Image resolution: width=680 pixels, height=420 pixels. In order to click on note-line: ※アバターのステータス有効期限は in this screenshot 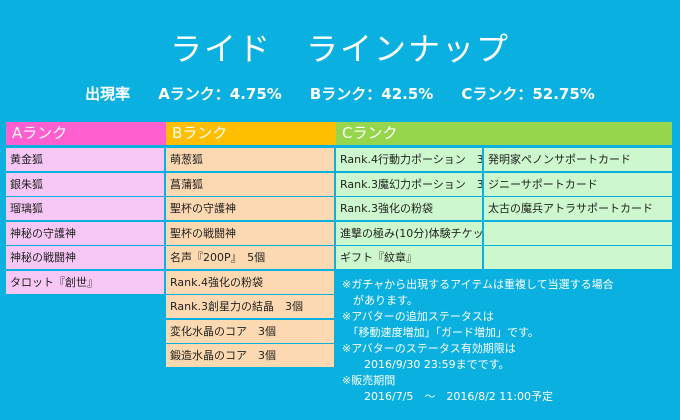, I will do `click(429, 348)`.